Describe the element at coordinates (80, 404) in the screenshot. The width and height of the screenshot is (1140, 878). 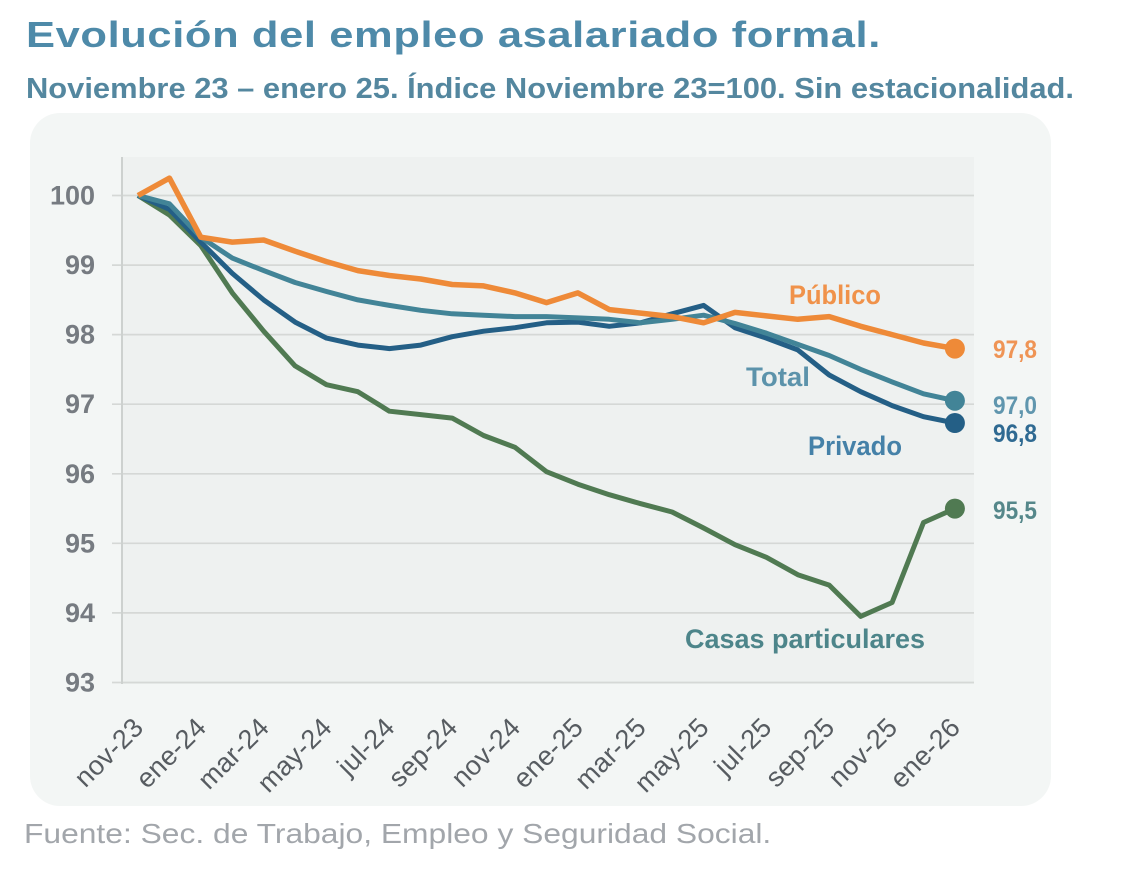
I see `svg-text: 97` at that location.